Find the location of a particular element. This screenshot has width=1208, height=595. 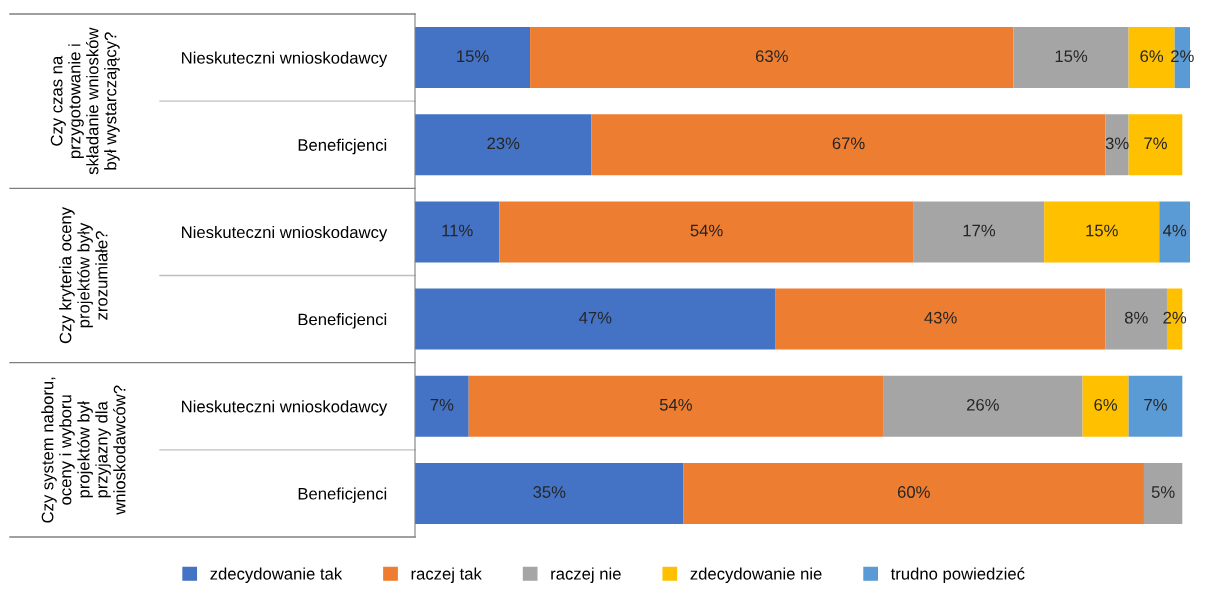

data-label: 67% is located at coordinates (848, 143).